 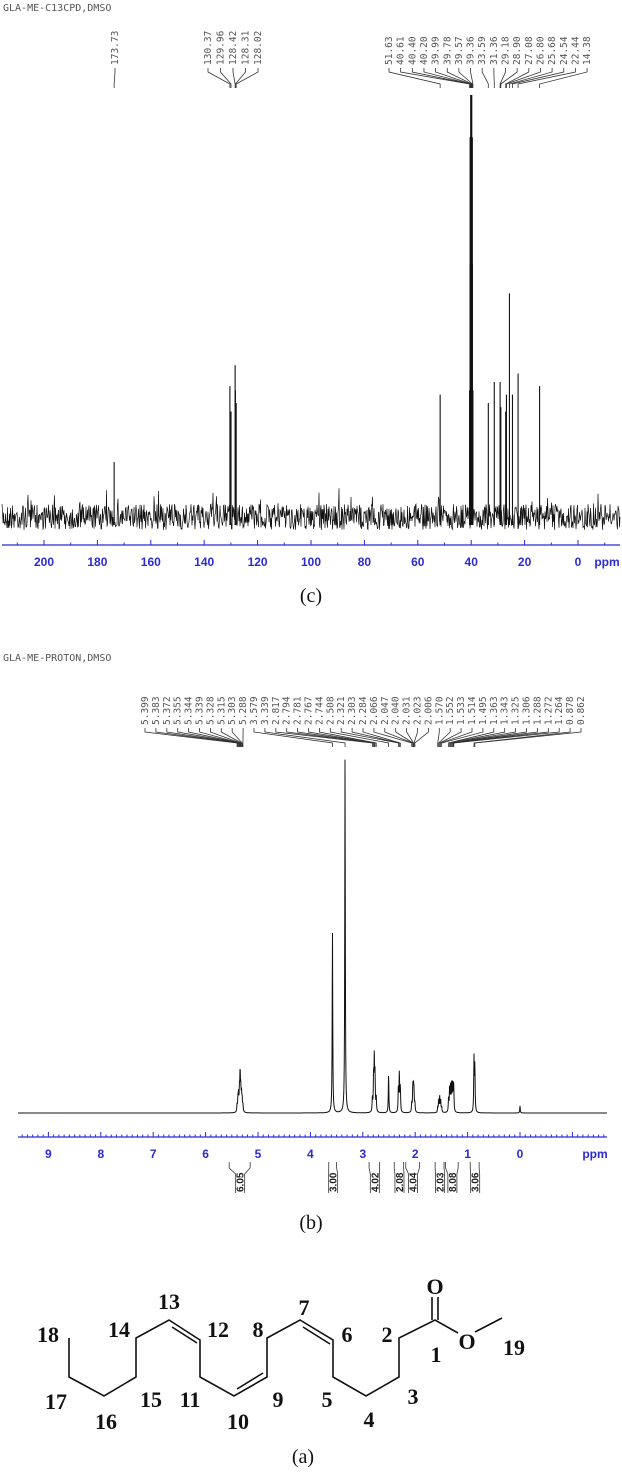 I want to click on c13-title: GLA-ME-C13CPD,DMSO, so click(x=57, y=8).